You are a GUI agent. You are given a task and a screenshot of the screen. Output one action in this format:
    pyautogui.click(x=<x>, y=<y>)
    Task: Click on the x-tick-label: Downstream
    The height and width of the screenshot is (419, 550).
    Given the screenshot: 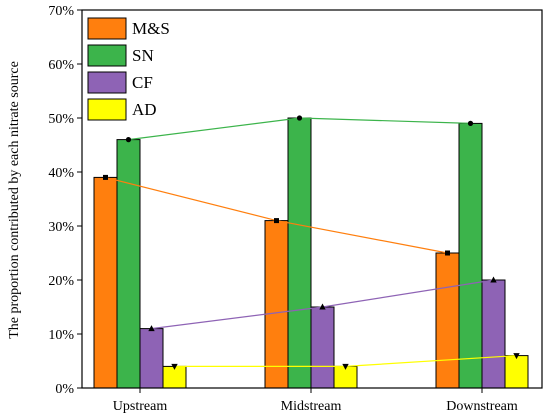 What is the action you would take?
    pyautogui.click(x=482, y=406)
    